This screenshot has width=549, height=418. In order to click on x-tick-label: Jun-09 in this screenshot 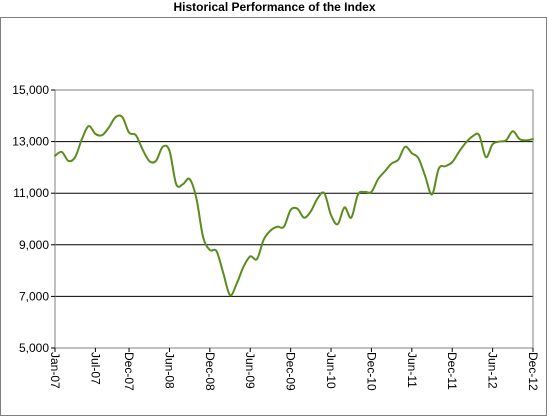, I will do `click(250, 370)`.